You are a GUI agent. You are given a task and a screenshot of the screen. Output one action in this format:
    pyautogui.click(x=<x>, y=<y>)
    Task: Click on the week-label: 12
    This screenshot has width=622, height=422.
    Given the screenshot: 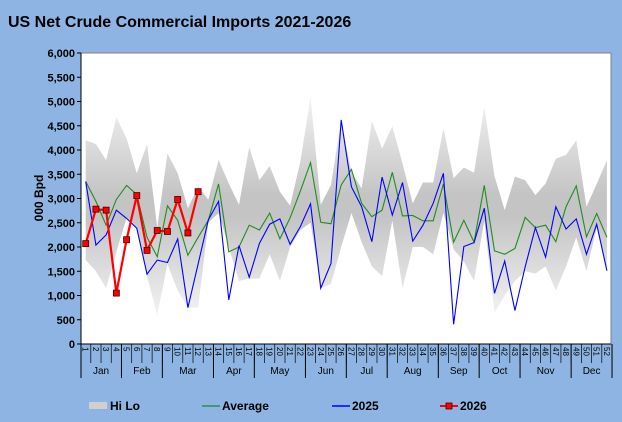 What is the action you would take?
    pyautogui.click(x=197, y=351)
    